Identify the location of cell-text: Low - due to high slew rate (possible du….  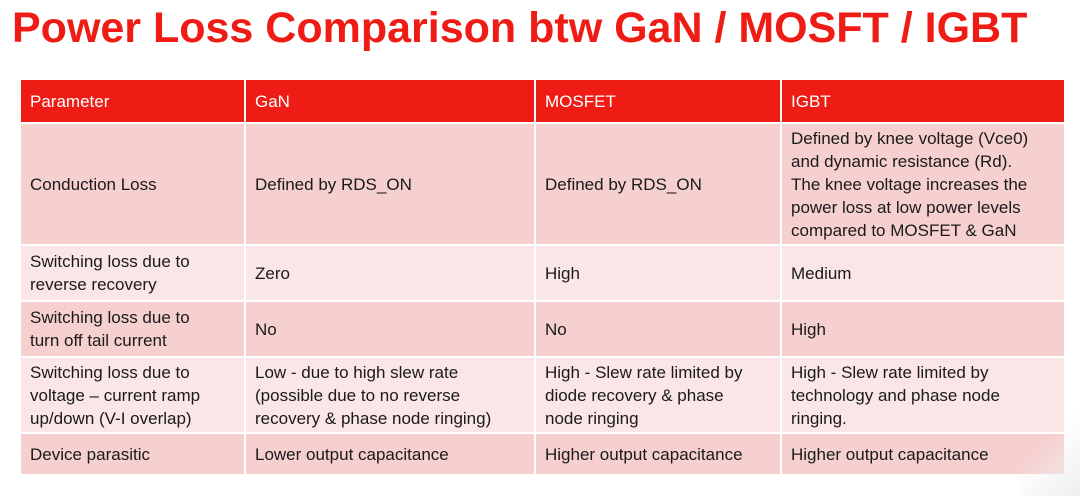
(373, 395).